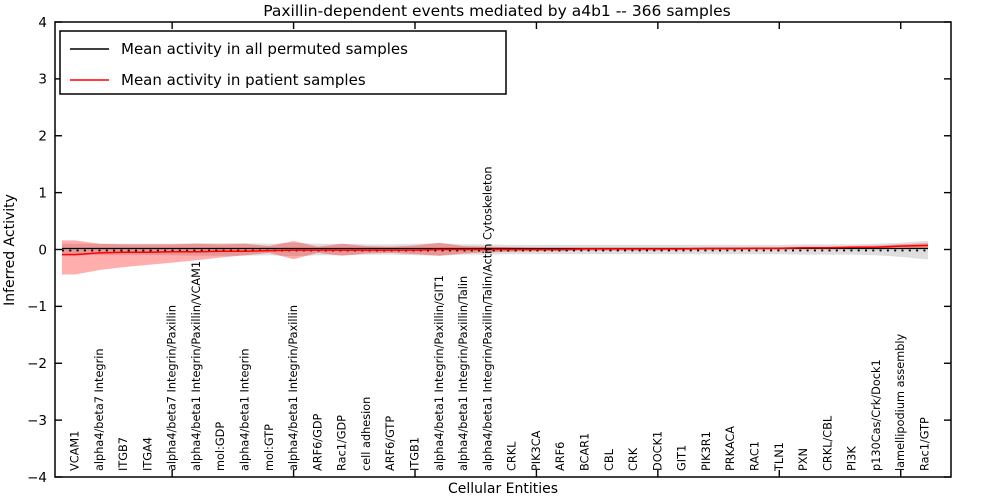 This screenshot has height=504, width=1000. I want to click on x-category-label: VCAM1, so click(75, 451).